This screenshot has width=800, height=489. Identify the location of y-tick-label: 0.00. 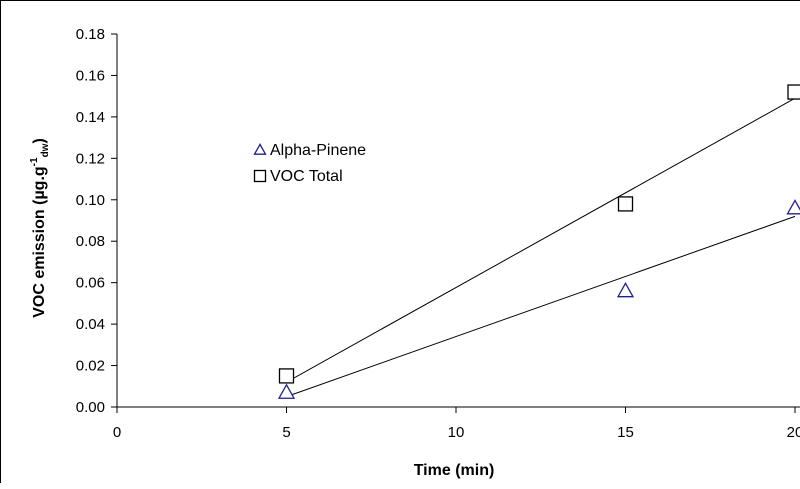
(90, 407).